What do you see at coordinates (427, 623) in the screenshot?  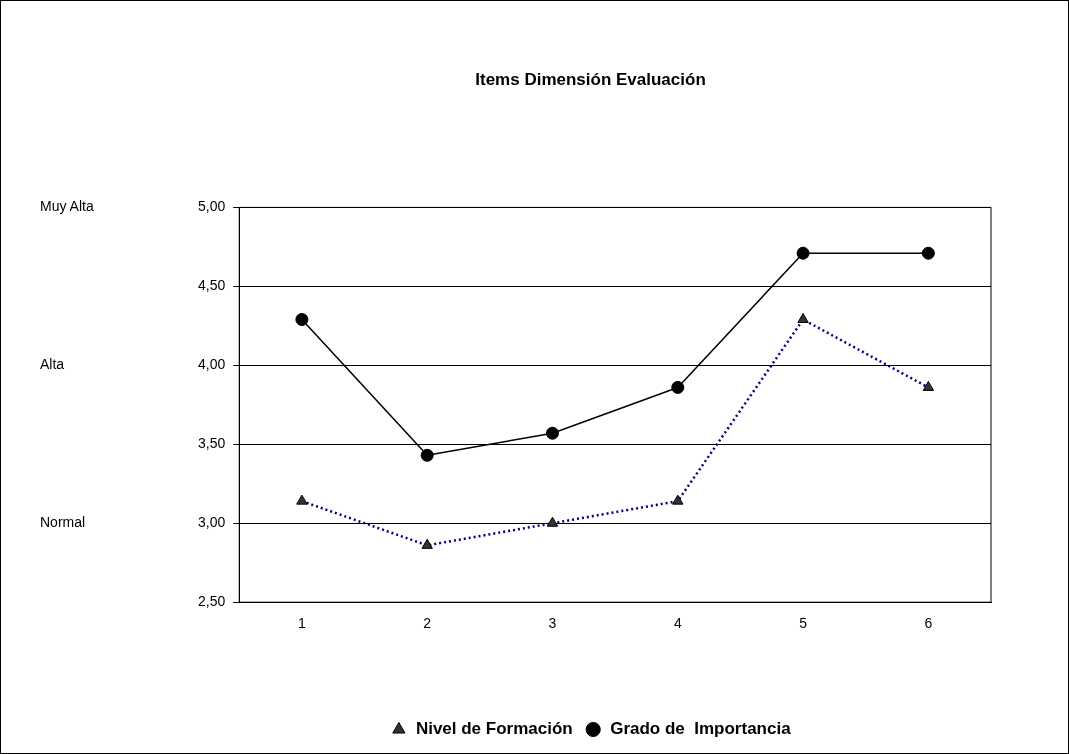 I see `x-tick-label: 2` at bounding box center [427, 623].